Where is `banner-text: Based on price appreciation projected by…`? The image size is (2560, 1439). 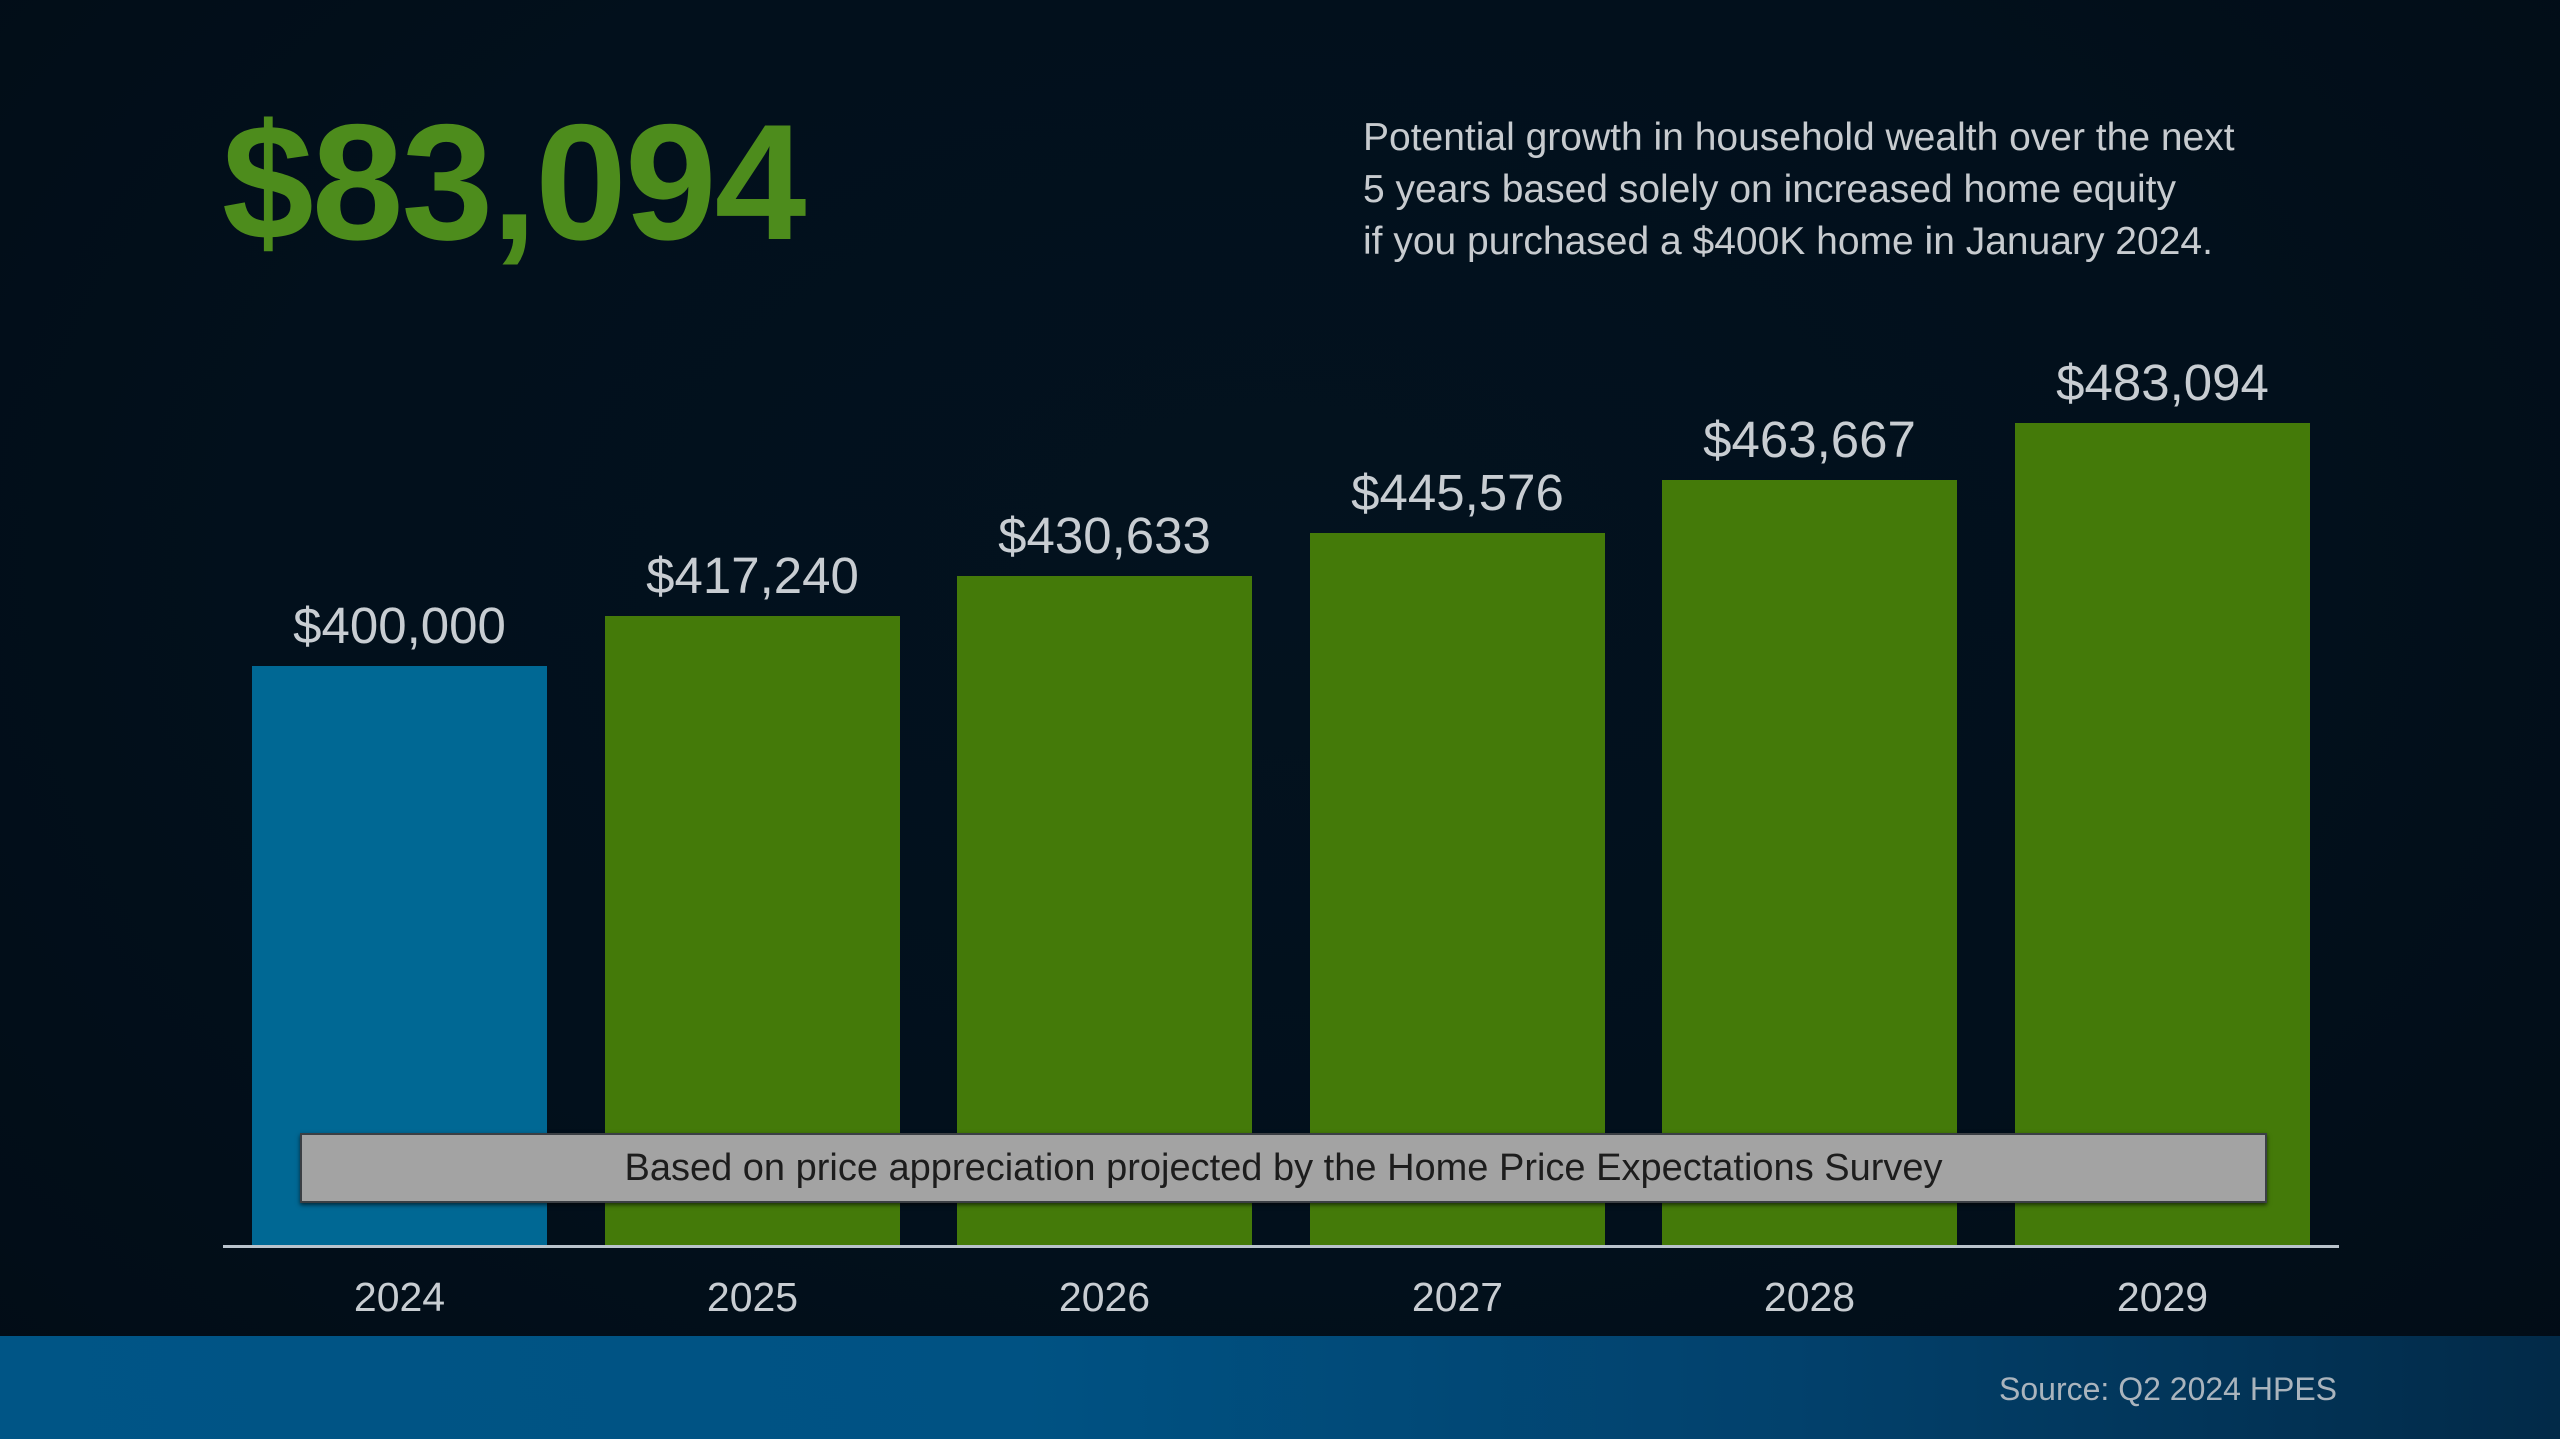 banner-text: Based on price appreciation projected by… is located at coordinates (1283, 1167).